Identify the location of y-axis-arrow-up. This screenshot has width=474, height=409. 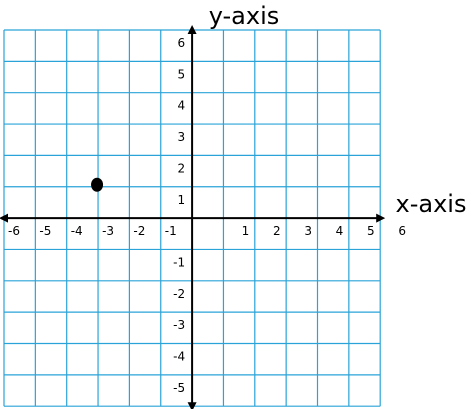
(192, 29).